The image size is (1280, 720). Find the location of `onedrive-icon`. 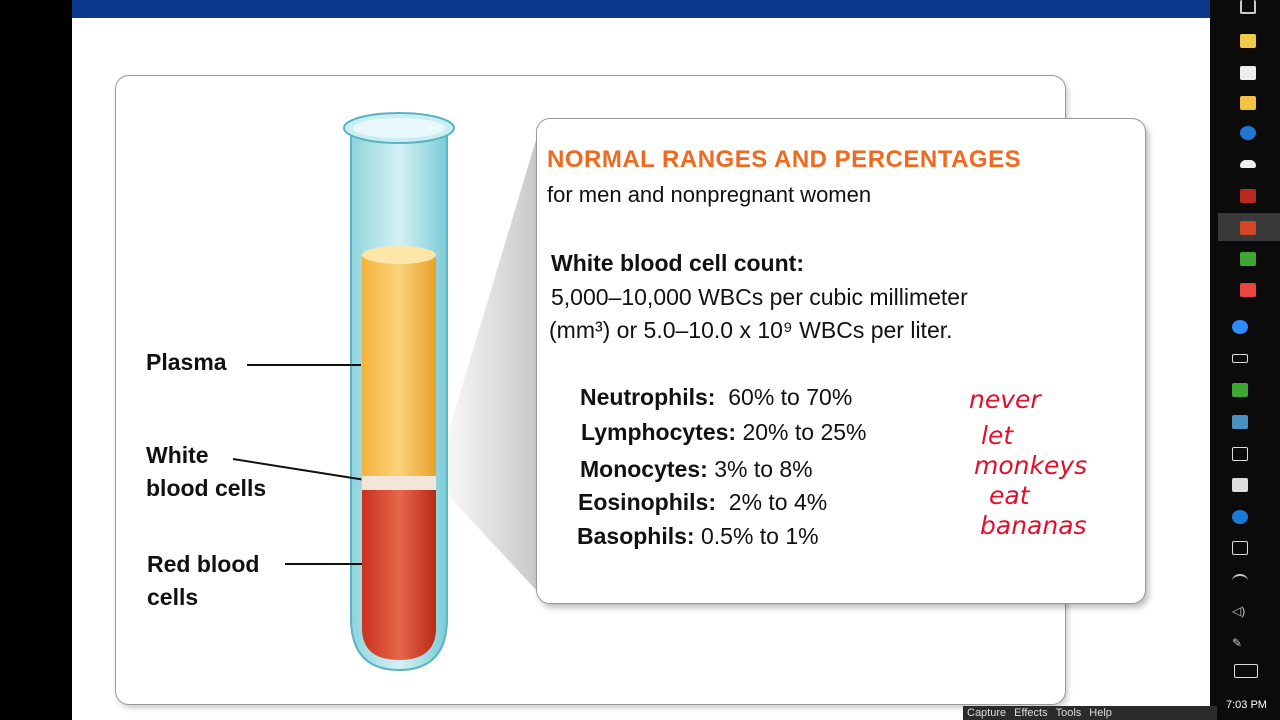

onedrive-icon is located at coordinates (1248, 164).